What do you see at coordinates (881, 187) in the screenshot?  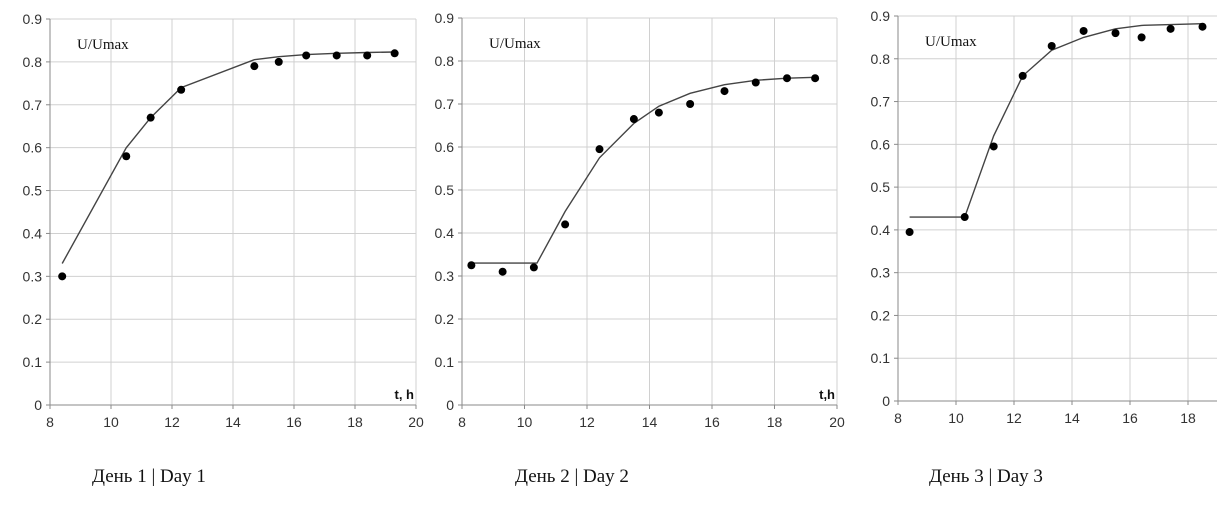 I see `chart-3-ytick-label: 0.5` at bounding box center [881, 187].